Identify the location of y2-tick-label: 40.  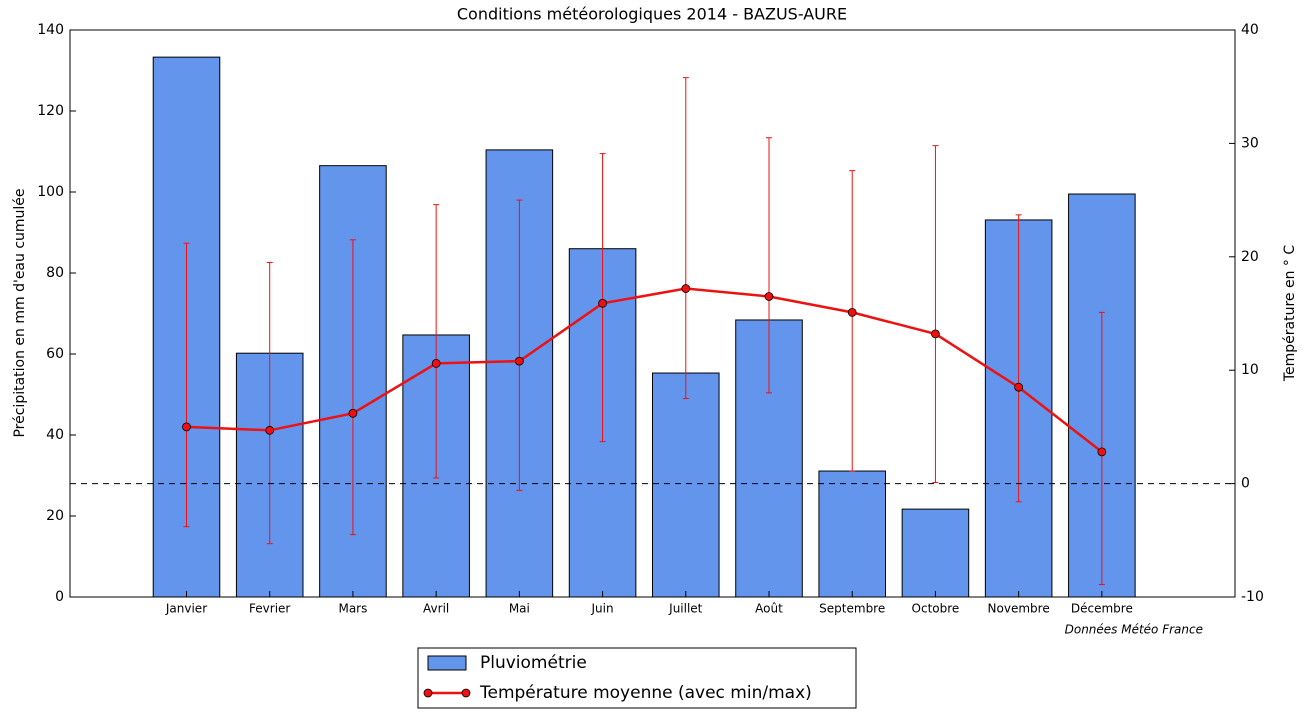
(1250, 30).